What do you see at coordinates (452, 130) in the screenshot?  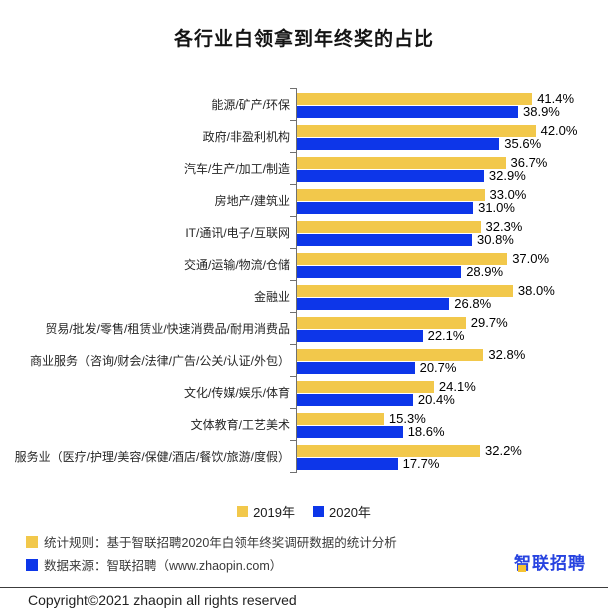 I see `bar-line-2019年: 42.0%` at bounding box center [452, 130].